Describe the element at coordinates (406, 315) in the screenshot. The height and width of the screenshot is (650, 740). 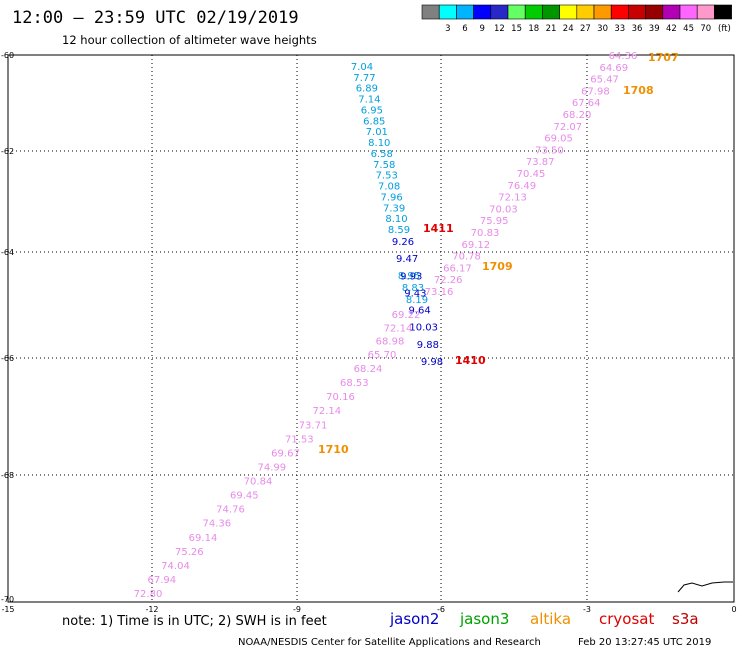
I see `cryosat-value: 69.22` at that location.